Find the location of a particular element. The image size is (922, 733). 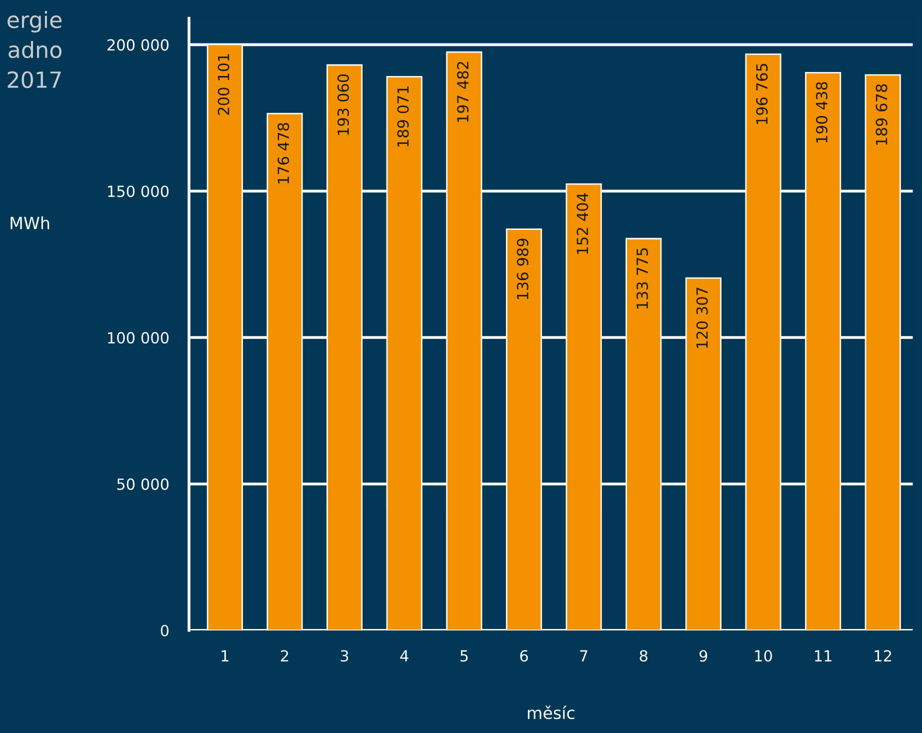

data-label: 196 765 is located at coordinates (762, 94).